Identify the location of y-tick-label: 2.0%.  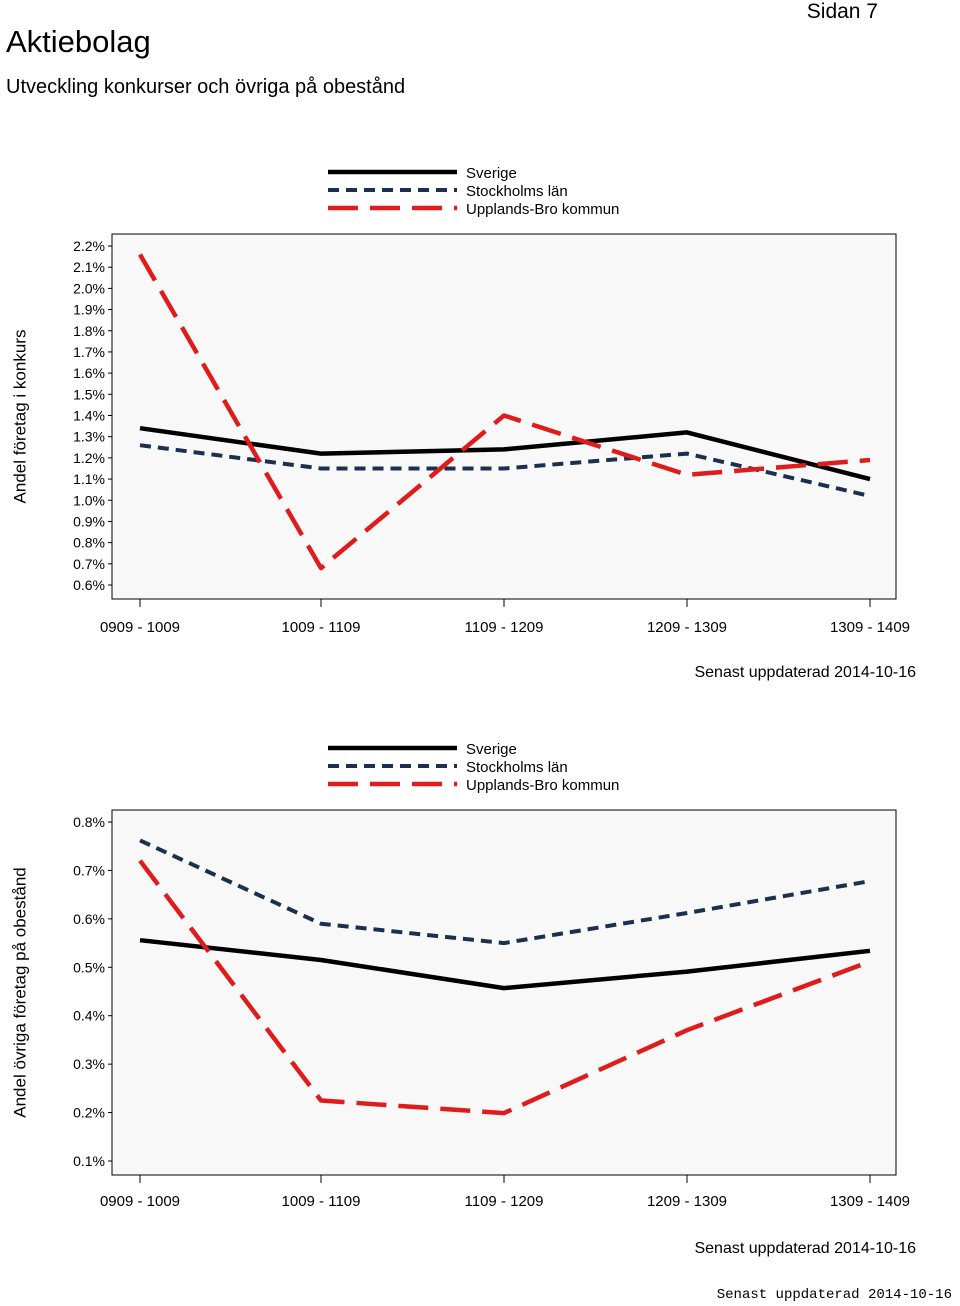
(89, 288).